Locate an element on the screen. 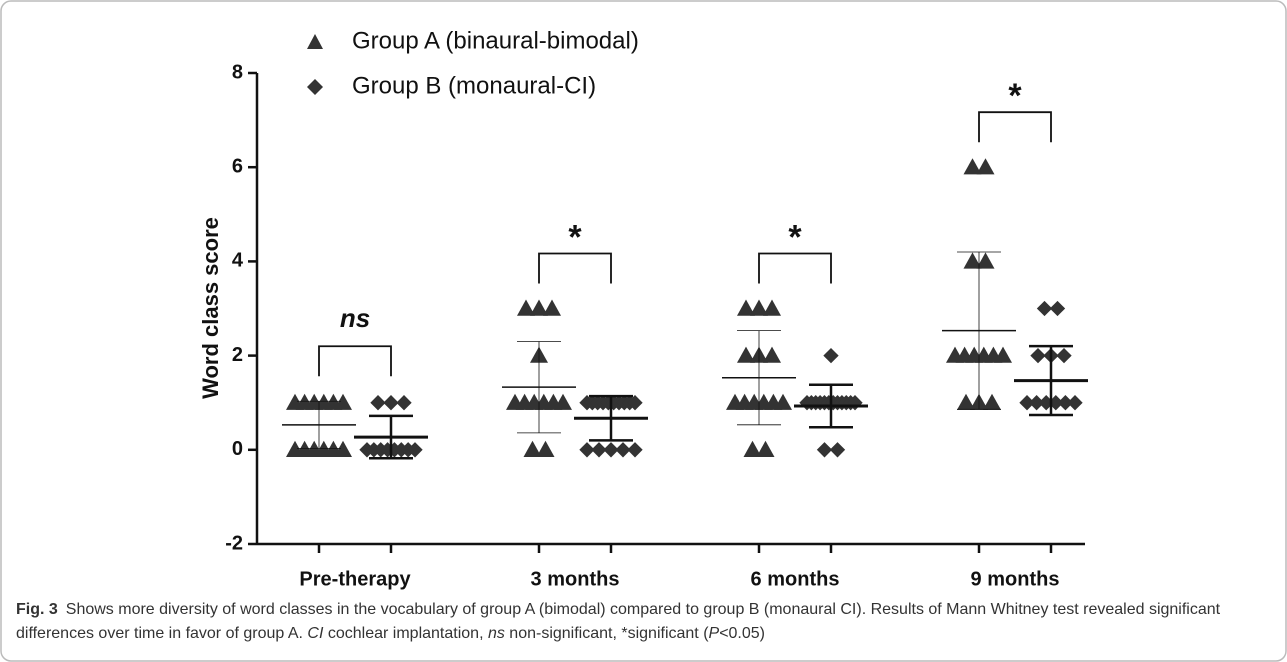 This screenshot has height=662, width=1287. y-tick-label: 2 is located at coordinates (237, 355).